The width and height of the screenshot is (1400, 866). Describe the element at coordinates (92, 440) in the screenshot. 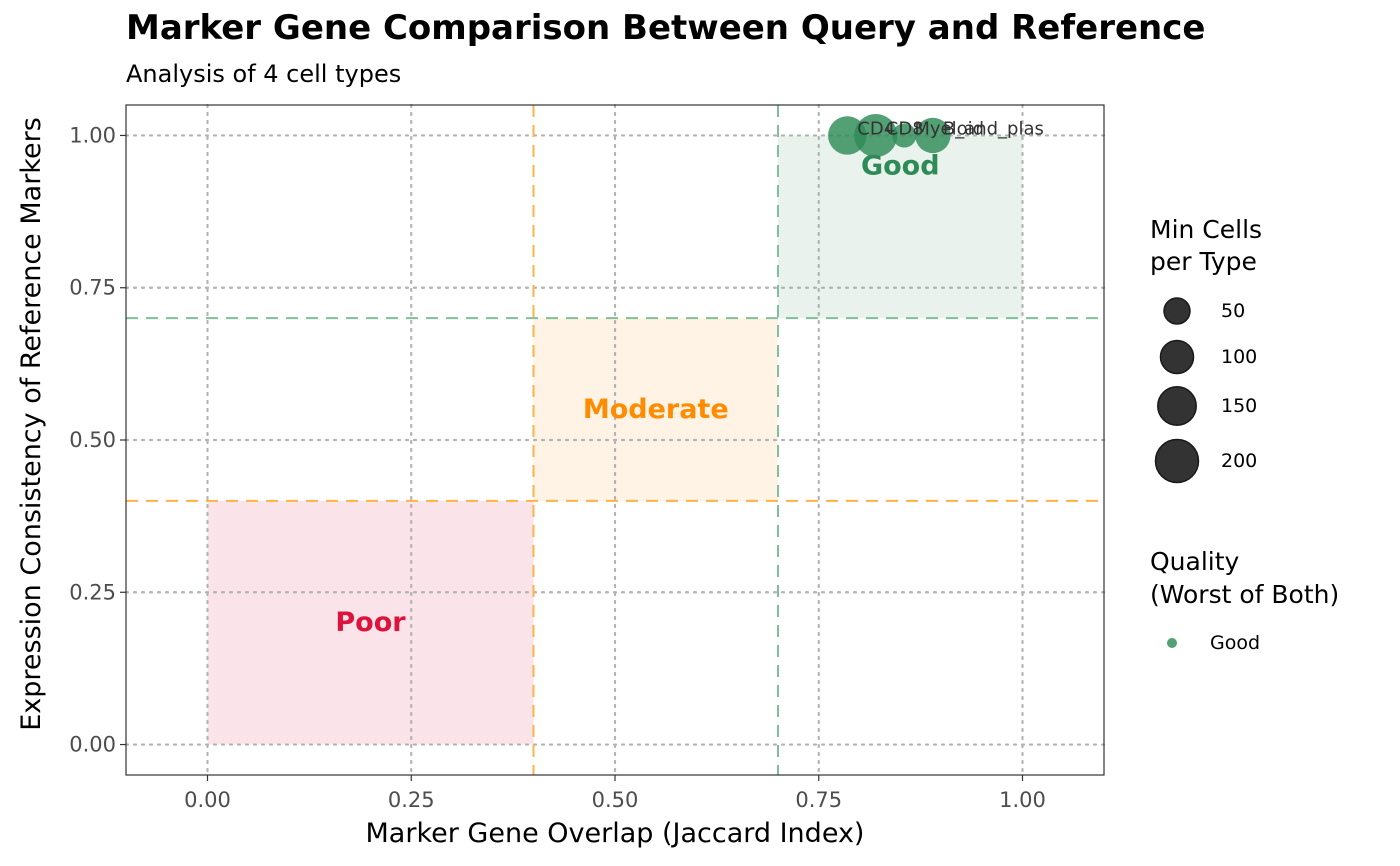

I see `y-tick-label: 0.50` at that location.